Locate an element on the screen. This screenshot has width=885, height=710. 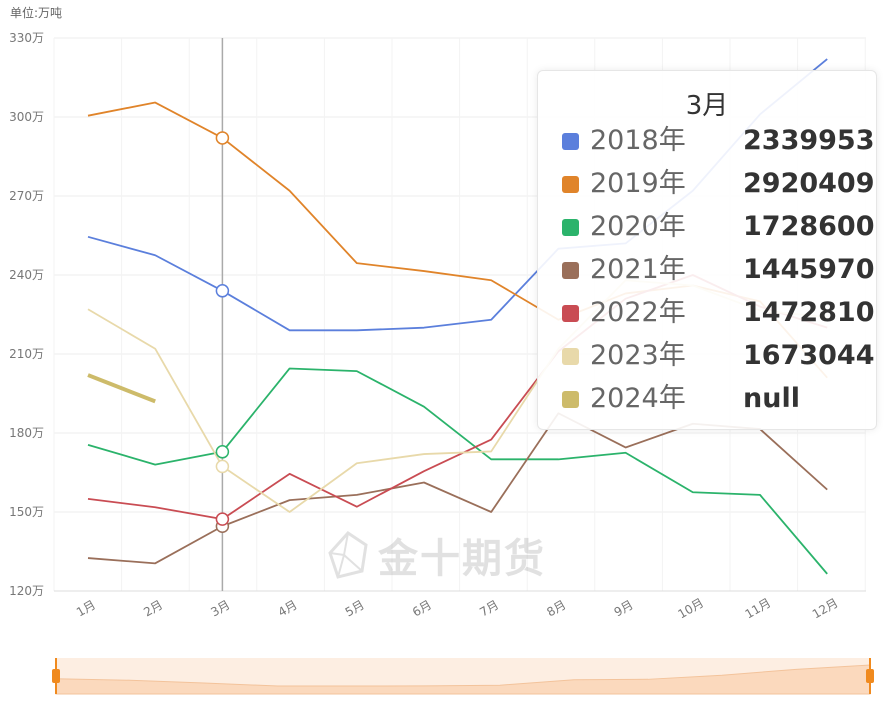
tooltip-series-name: 2023年 is located at coordinates (638, 355).